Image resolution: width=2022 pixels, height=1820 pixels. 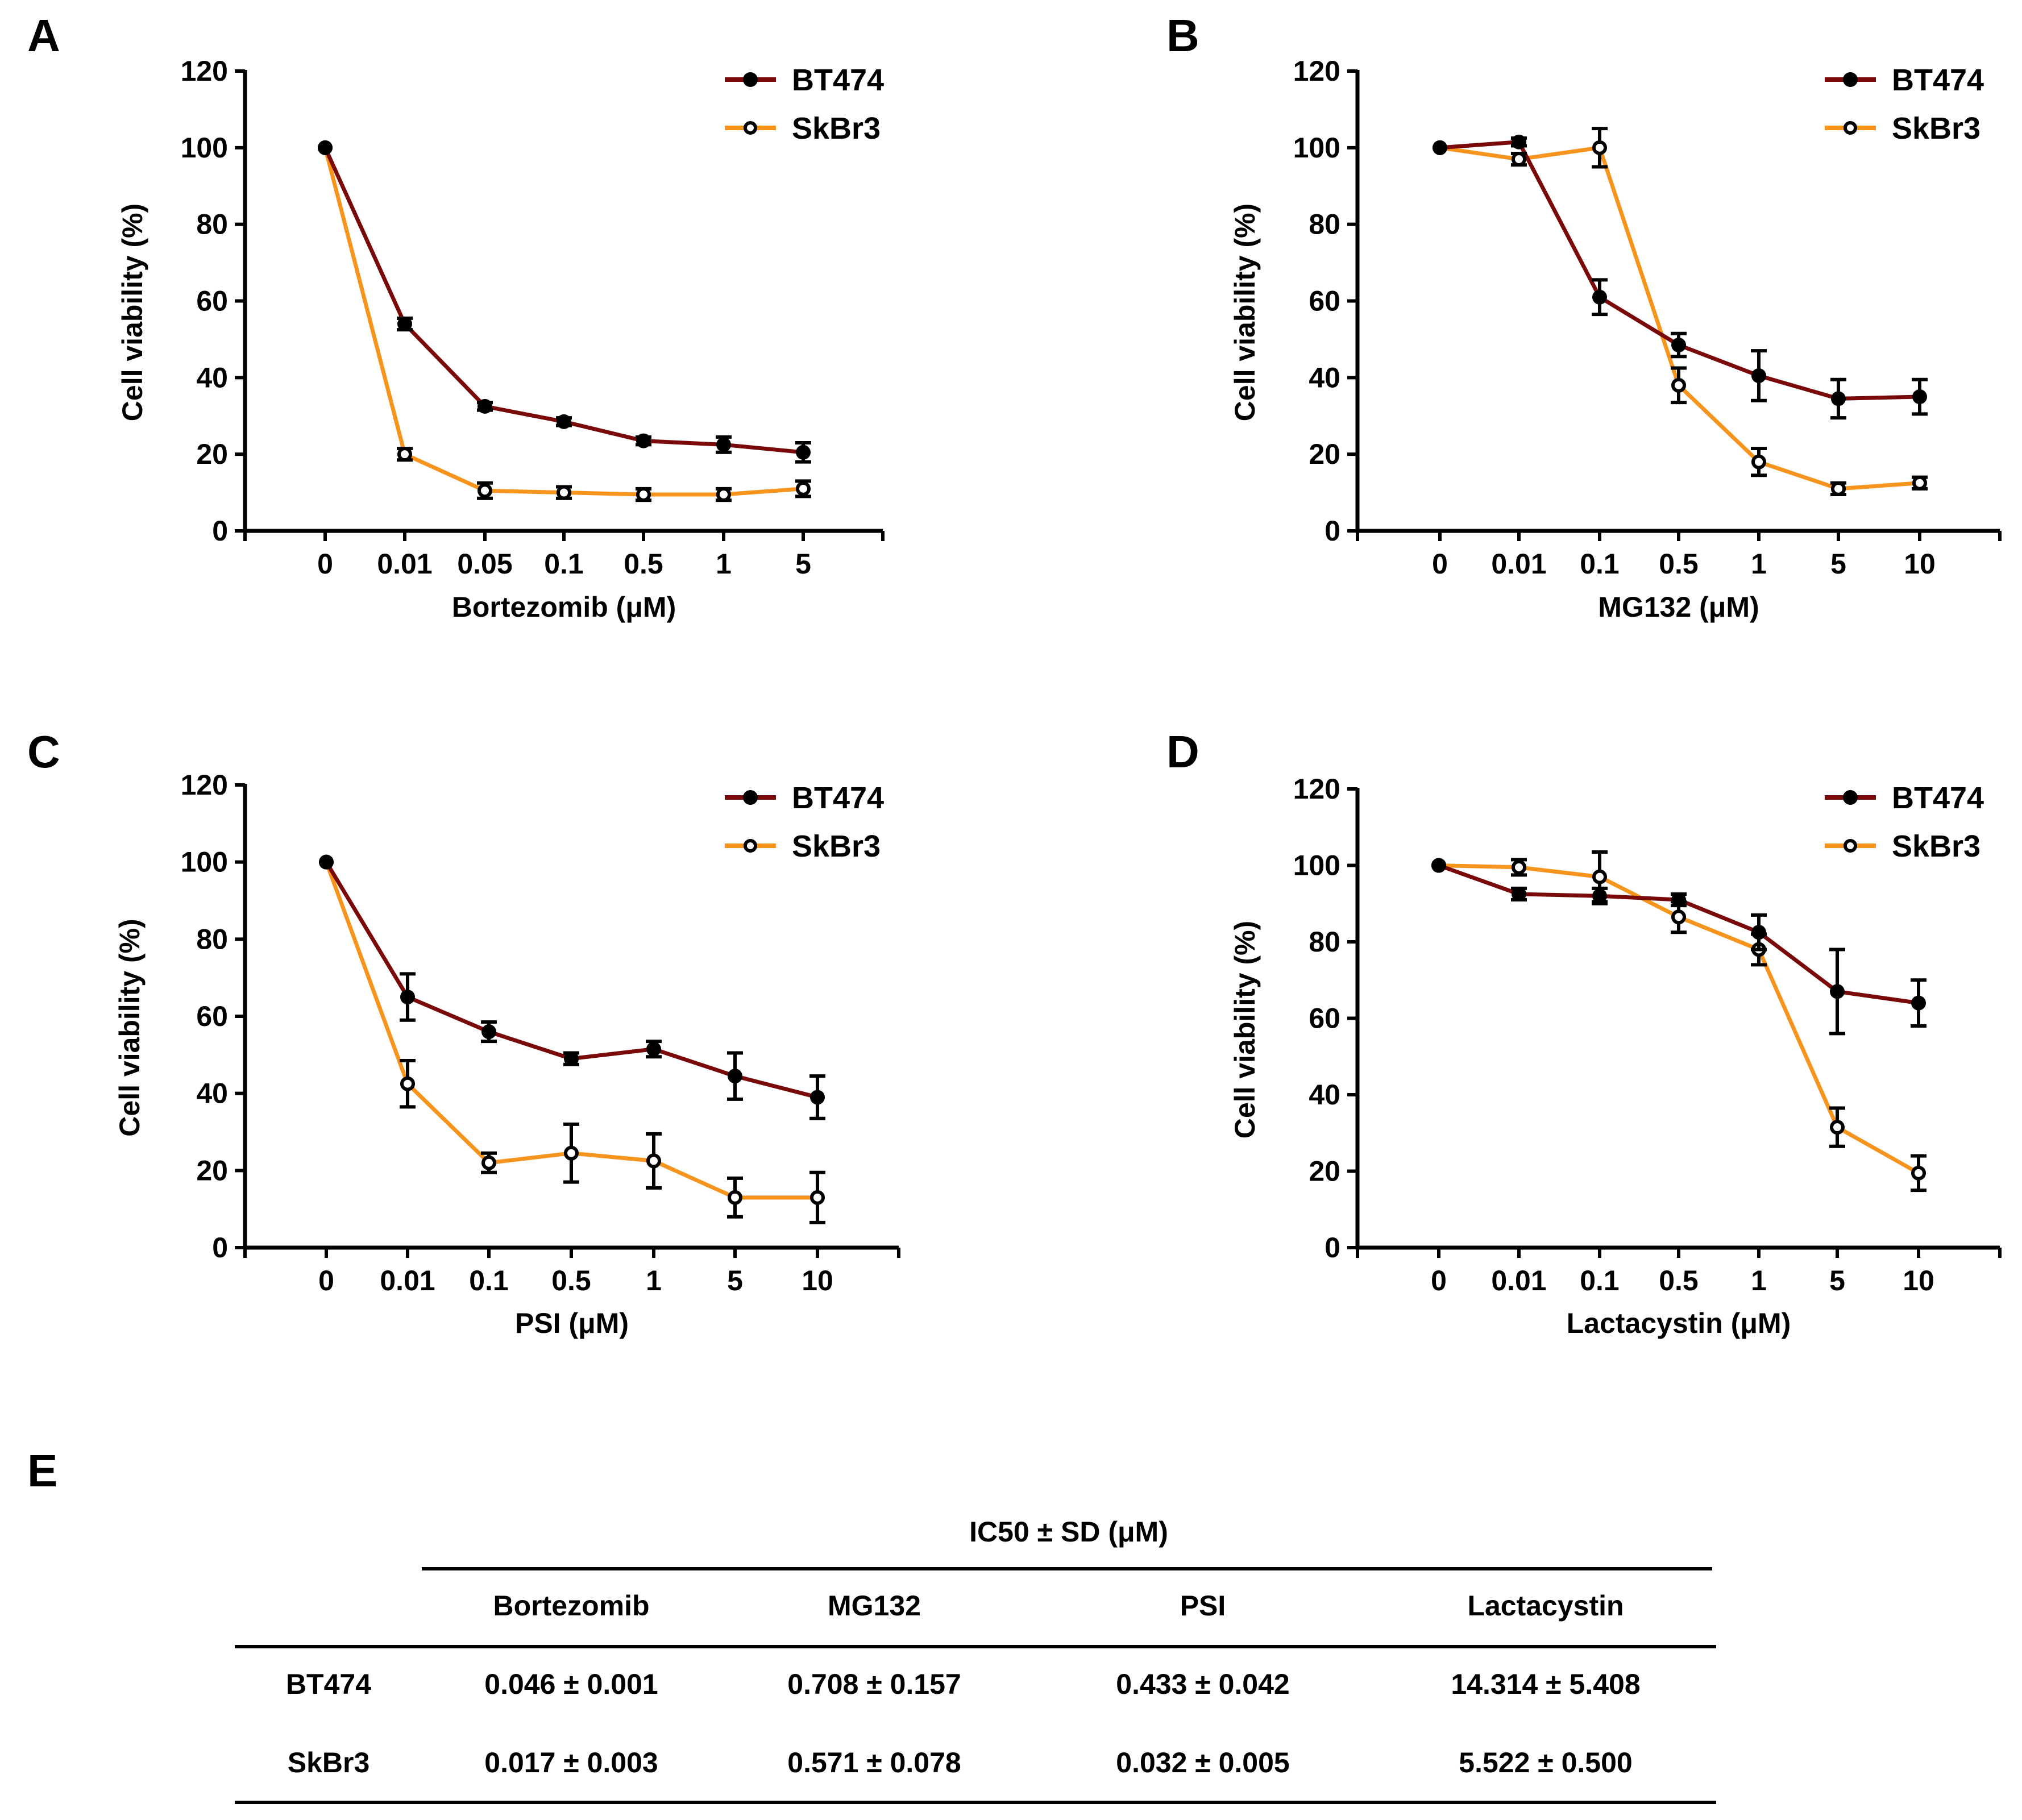 I want to click on table-row-label: SkBr3, so click(x=329, y=1763).